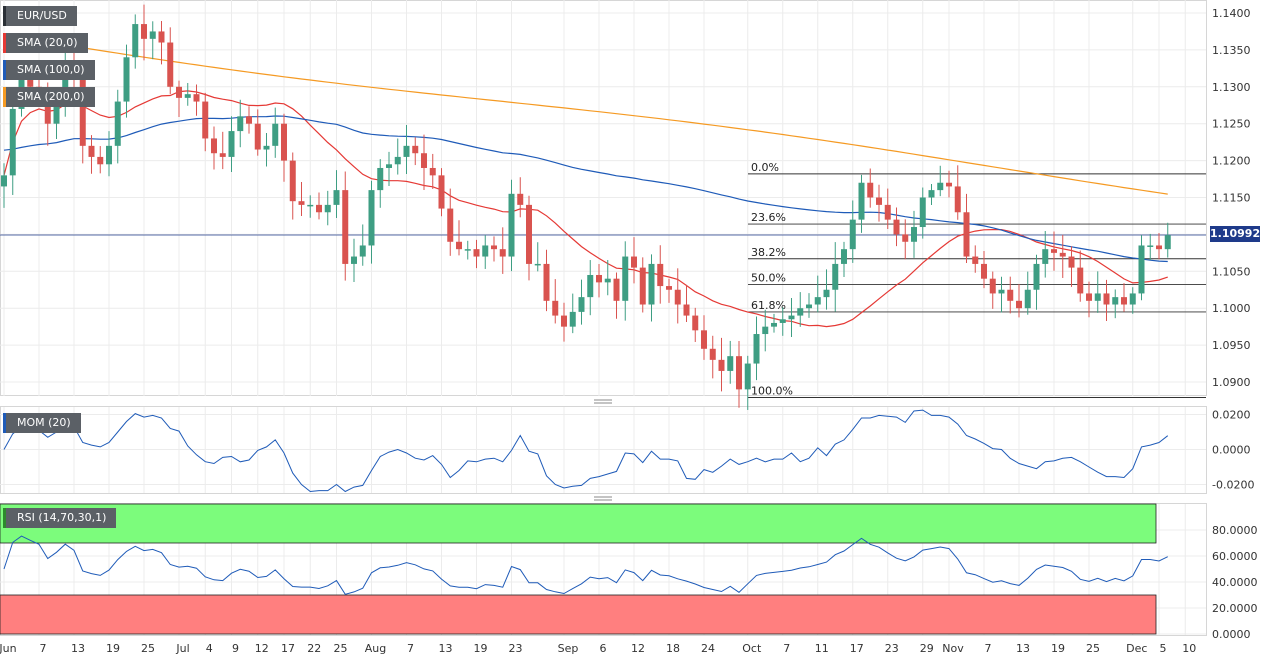  Describe the element at coordinates (40, 16) in the screenshot. I see `instrument-label: EUR/USD` at that location.